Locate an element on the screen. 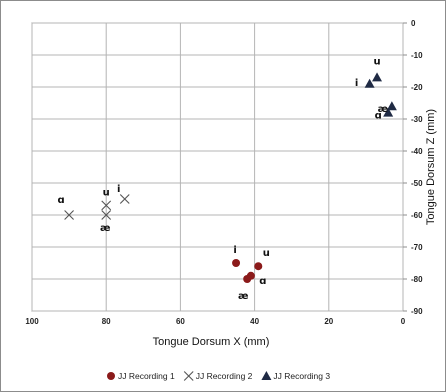  y-tick-label: -60 is located at coordinates (417, 215).